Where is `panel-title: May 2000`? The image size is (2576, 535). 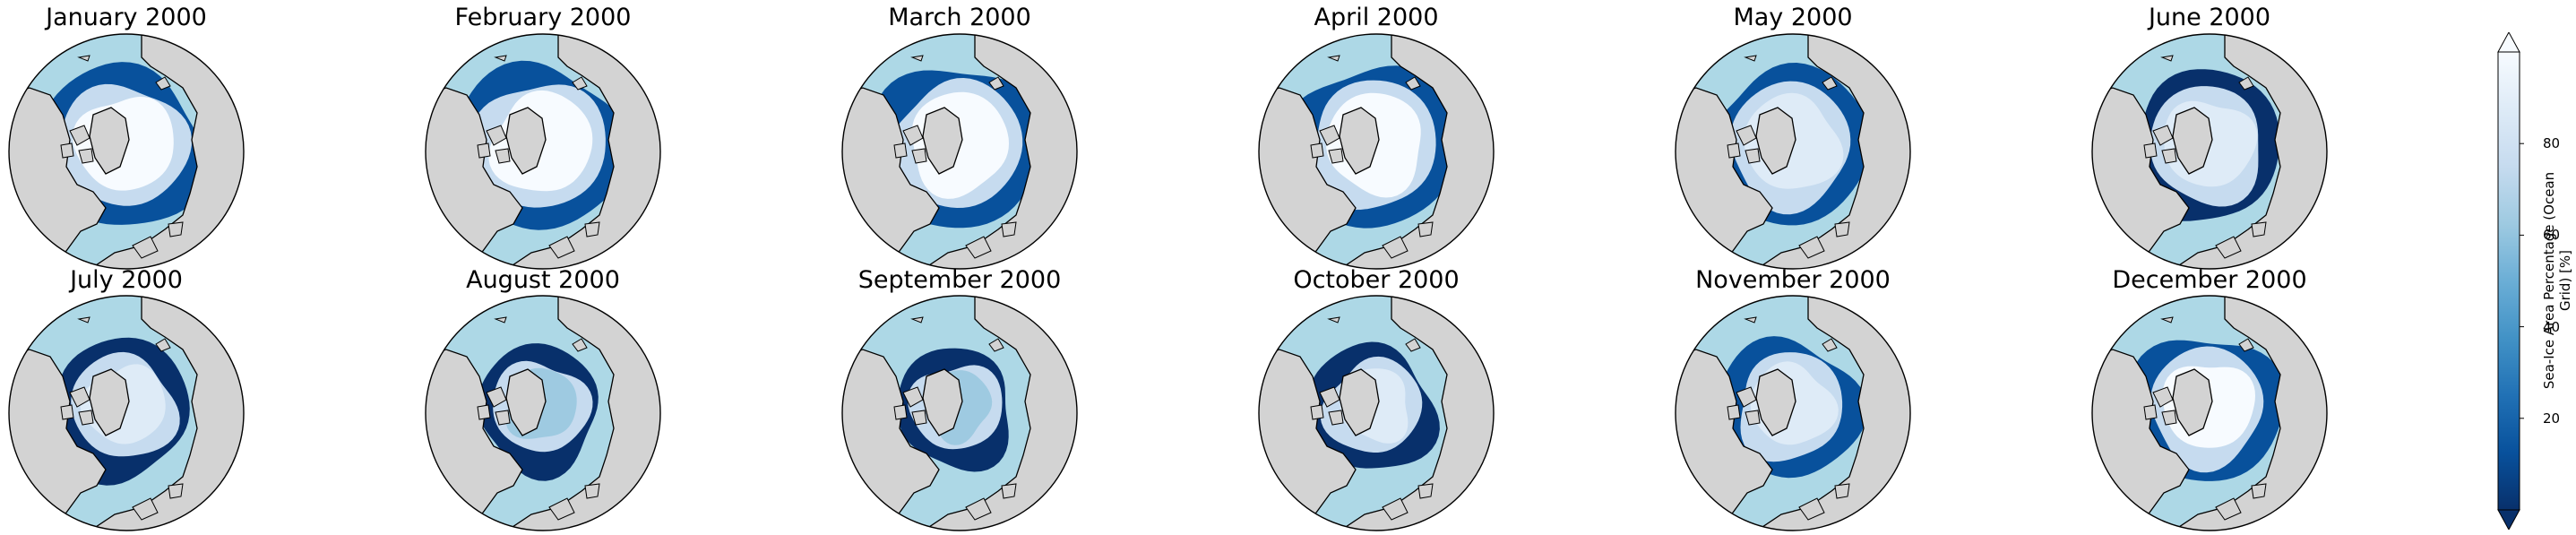
panel-title: May 2000 is located at coordinates (1793, 18).